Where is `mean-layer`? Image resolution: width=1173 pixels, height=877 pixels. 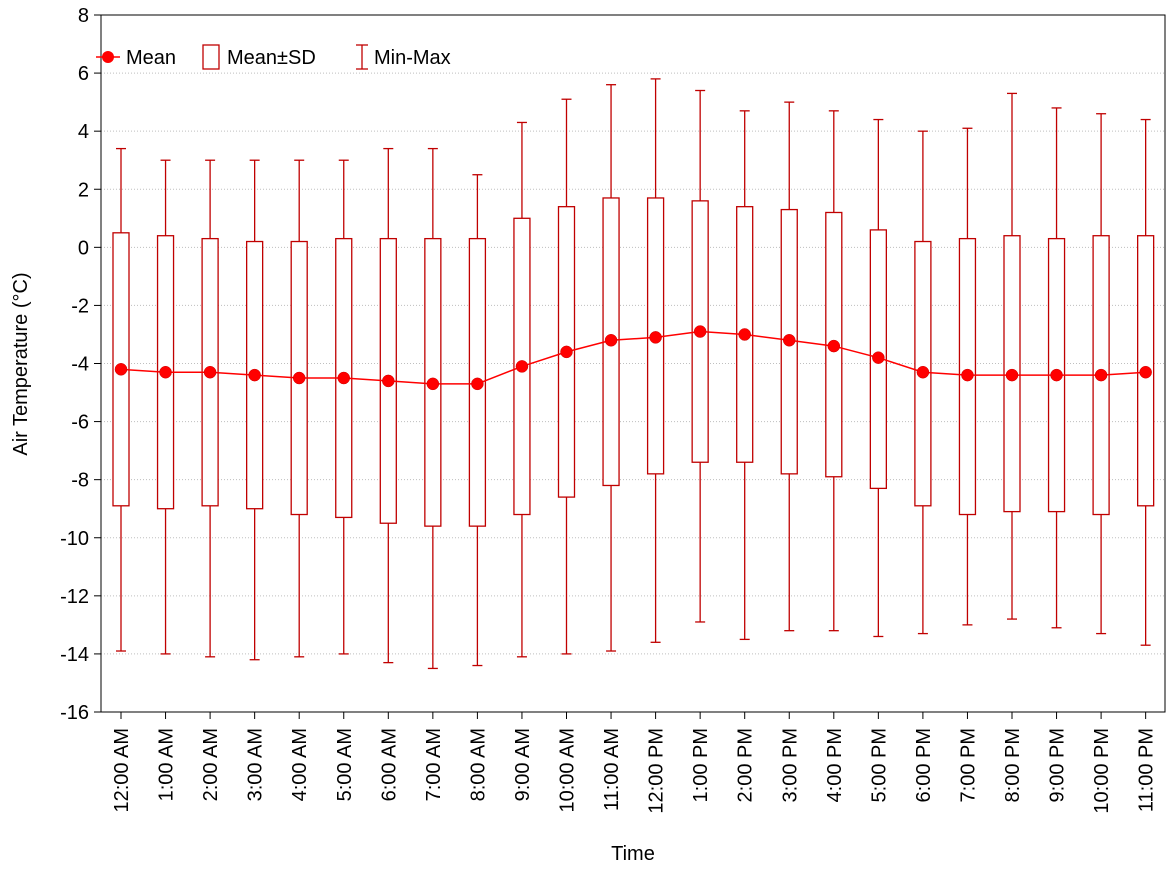 mean-layer is located at coordinates (633, 358).